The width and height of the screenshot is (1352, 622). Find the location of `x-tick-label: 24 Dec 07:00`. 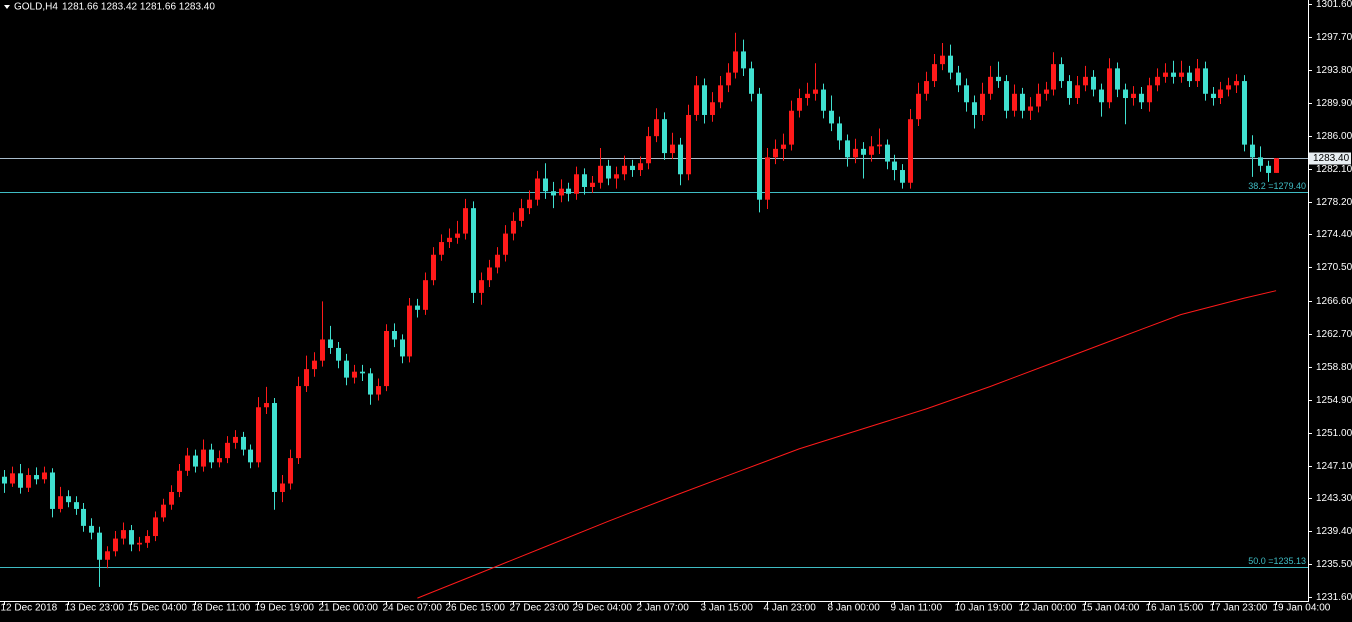

x-tick-label: 24 Dec 07:00 is located at coordinates (413, 608).